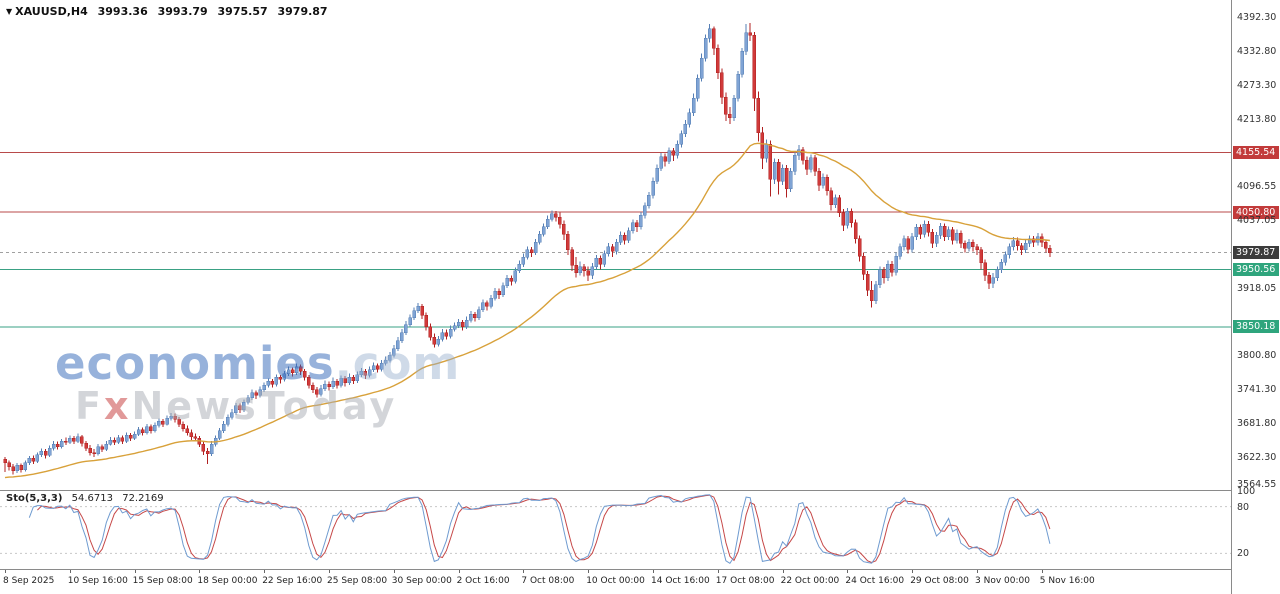 The width and height of the screenshot is (1280, 594). What do you see at coordinates (292, 581) in the screenshot?
I see `time-axis-label: 22 Sep 16:00` at bounding box center [292, 581].